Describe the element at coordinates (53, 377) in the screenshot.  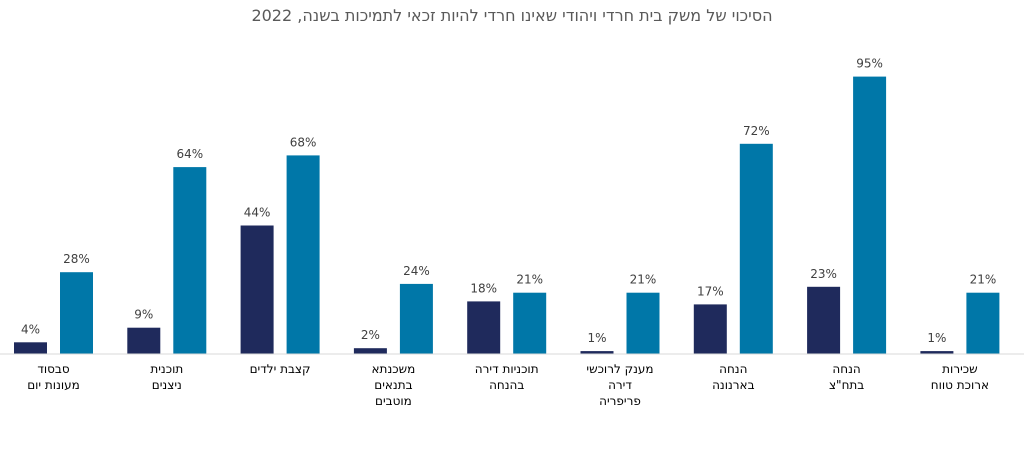
I see `category-label-0: סבסוד מעונות יום` at that location.